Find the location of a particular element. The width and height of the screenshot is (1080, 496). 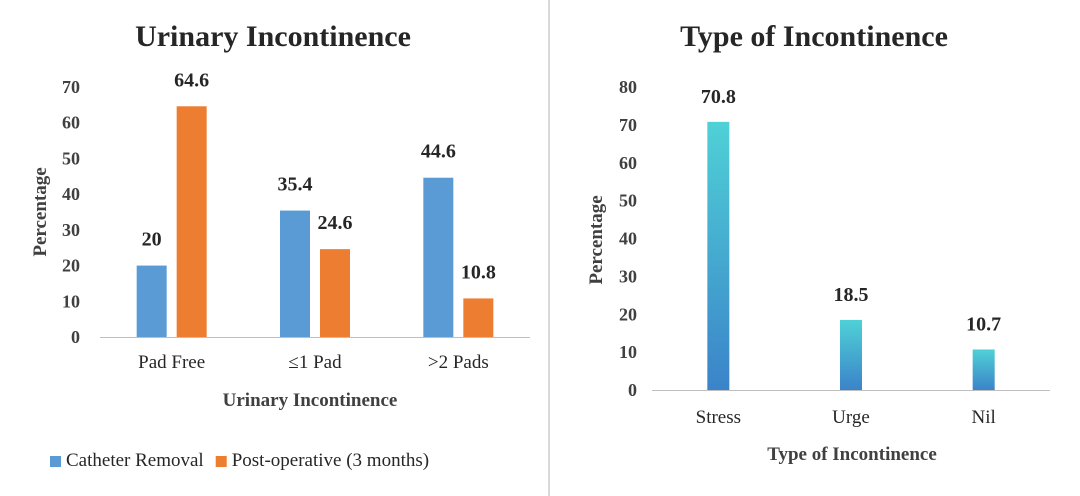

legend-label: Catheter Removal is located at coordinates (135, 460).